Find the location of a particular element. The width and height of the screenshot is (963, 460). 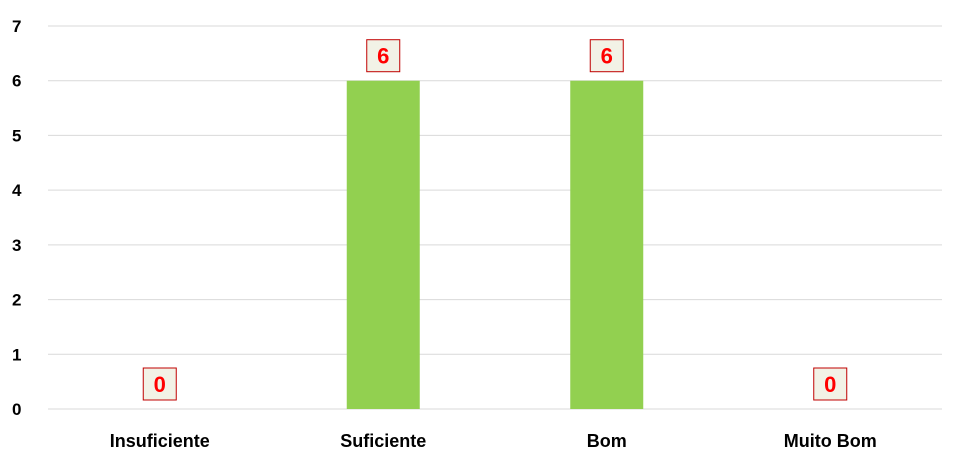

y-tick-label: 6 is located at coordinates (16, 81).